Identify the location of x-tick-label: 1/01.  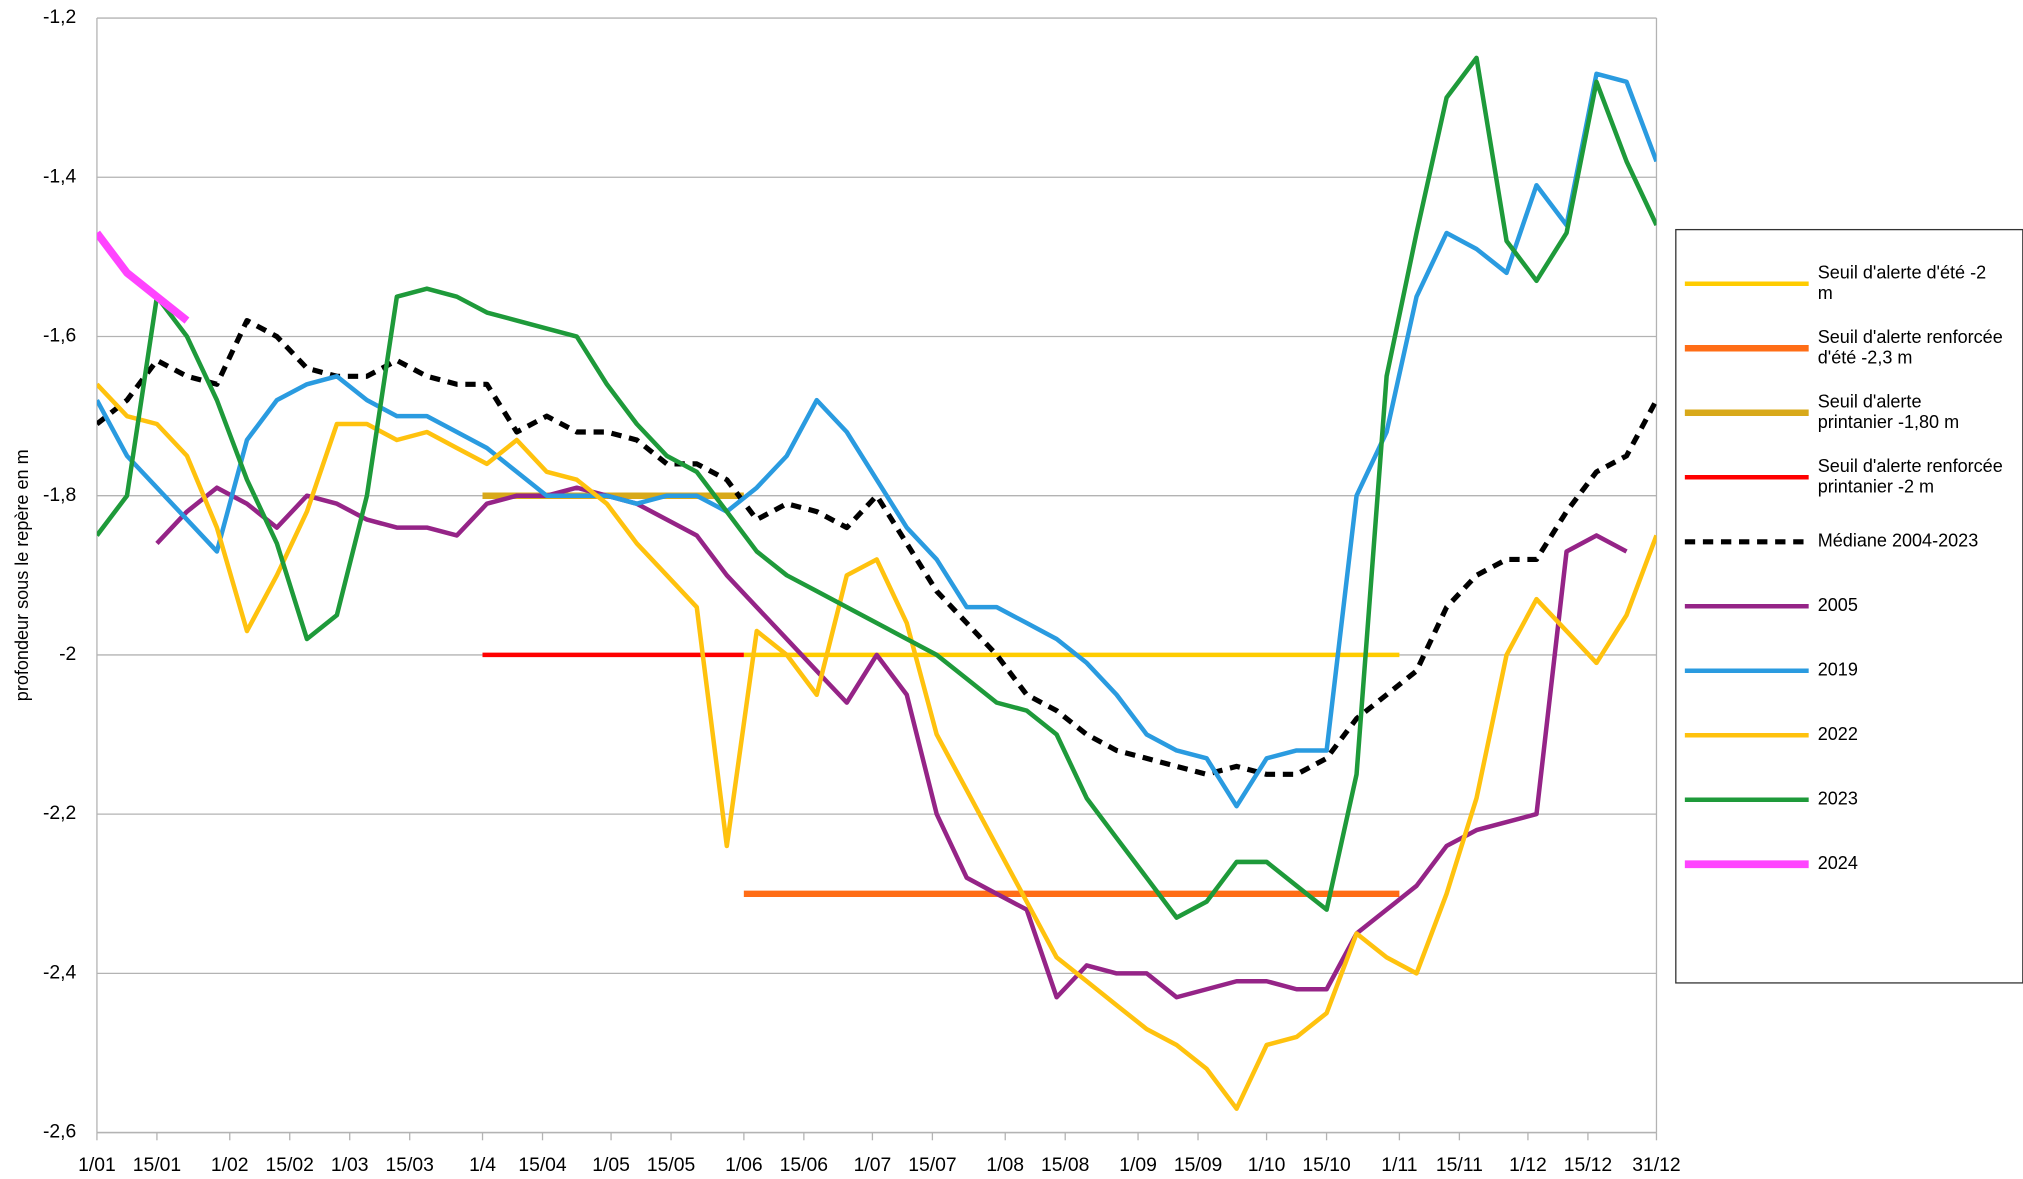
(97, 1165).